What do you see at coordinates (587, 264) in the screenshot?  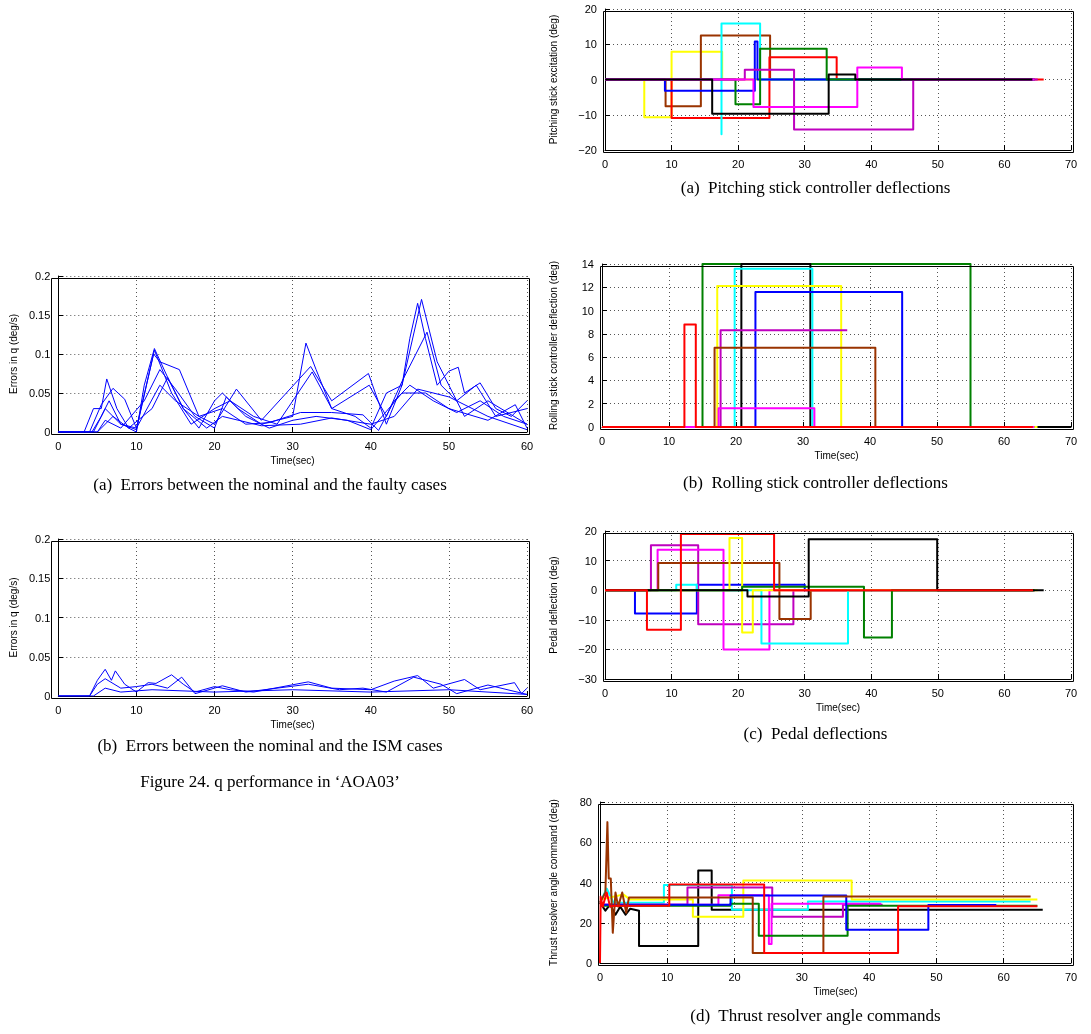 I see `y-tick-label: 14` at bounding box center [587, 264].